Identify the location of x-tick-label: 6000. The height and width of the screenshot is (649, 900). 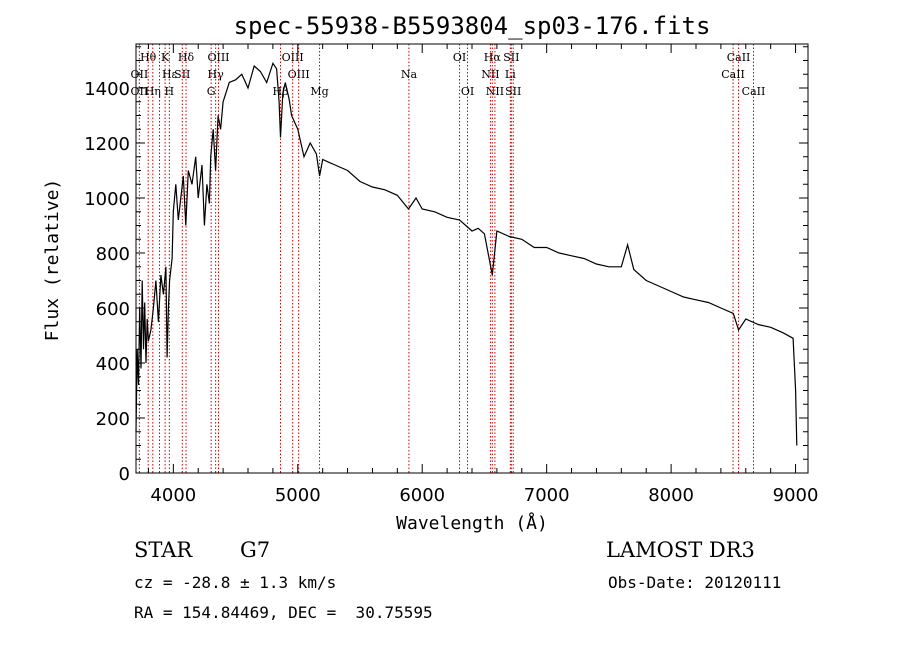
(422, 495).